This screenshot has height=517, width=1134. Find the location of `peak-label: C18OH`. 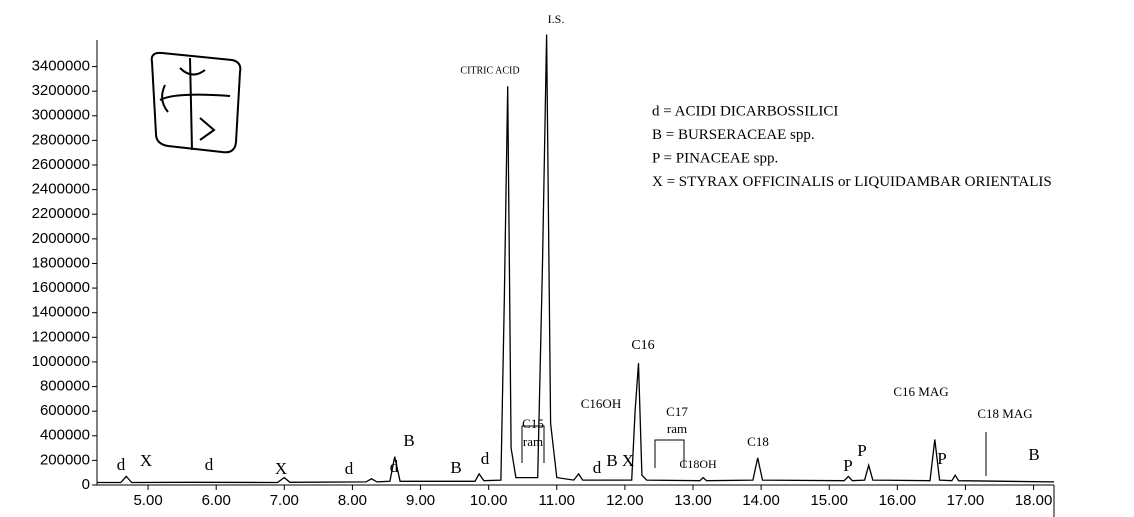

peak-label: C18OH is located at coordinates (698, 464).